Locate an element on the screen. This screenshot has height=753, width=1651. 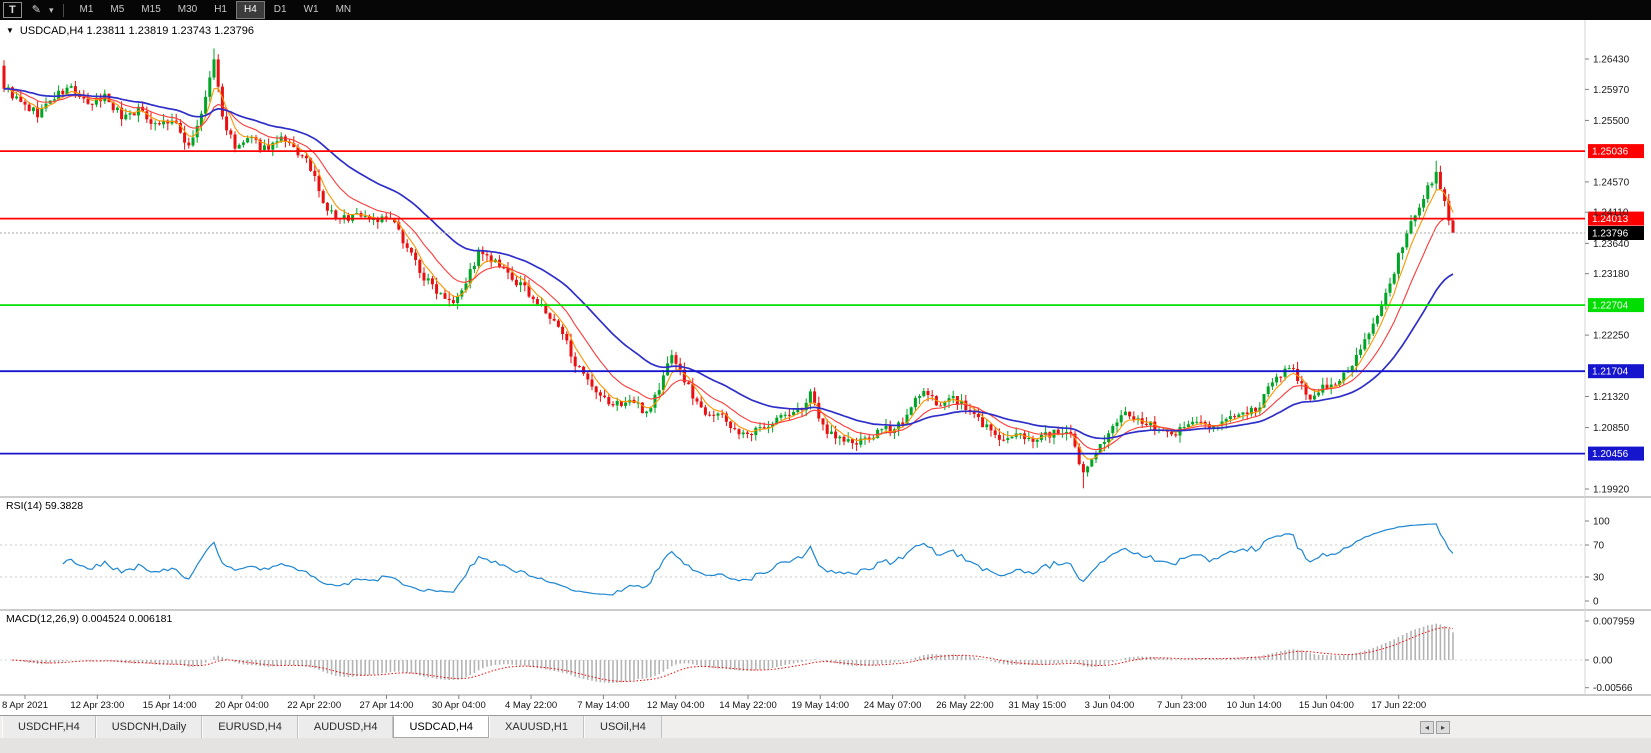
svg-text: 1.23180 is located at coordinates (1611, 274).